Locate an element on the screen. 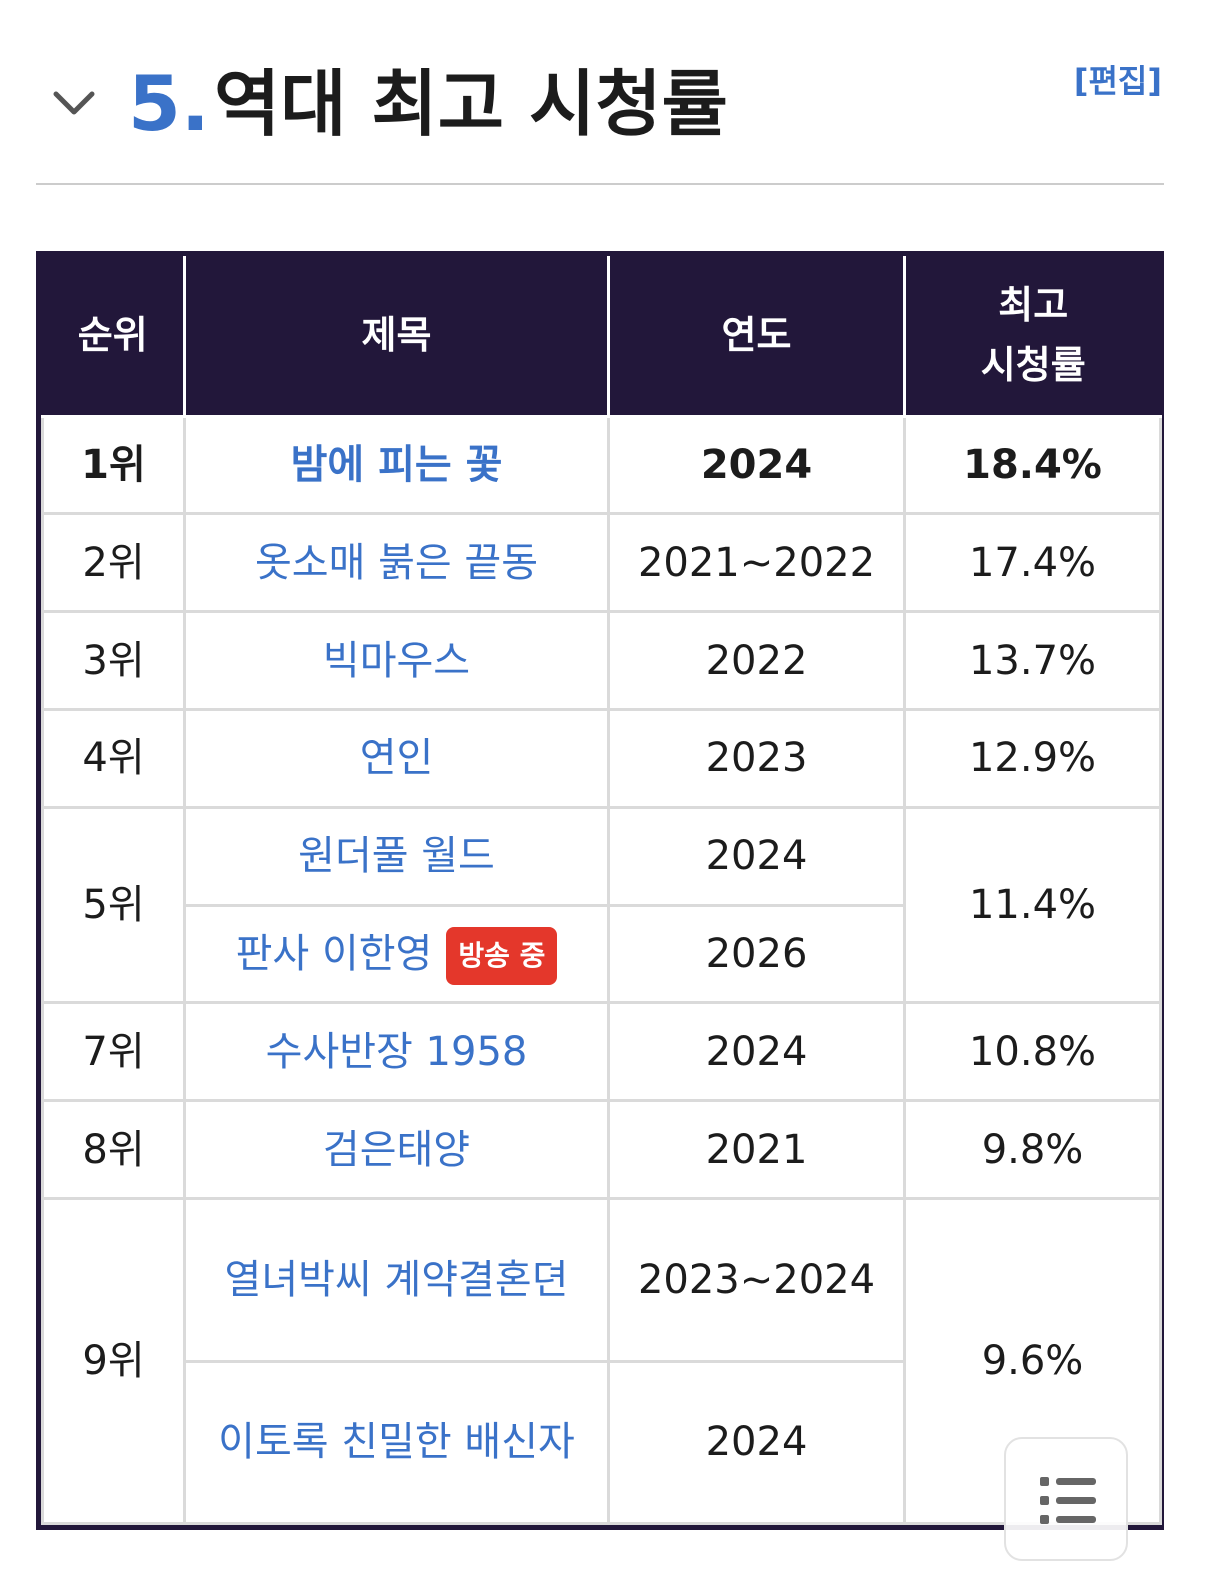 This screenshot has width=1206, height=1576. title-cell: 빅마우스 is located at coordinates (396, 660).